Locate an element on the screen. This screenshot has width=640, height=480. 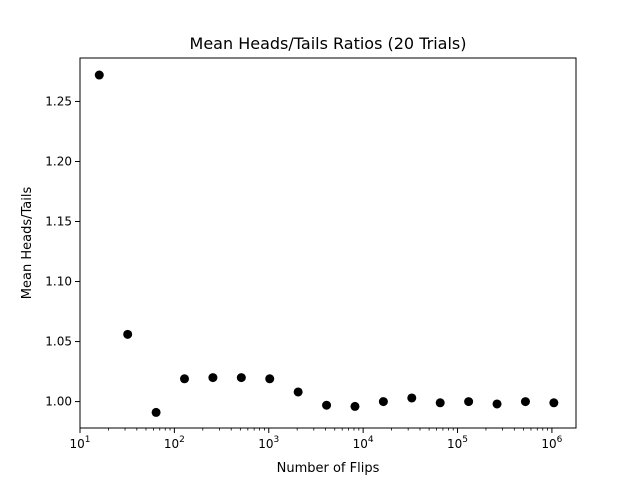
x-tick-label: 10¹ is located at coordinates (79, 443).